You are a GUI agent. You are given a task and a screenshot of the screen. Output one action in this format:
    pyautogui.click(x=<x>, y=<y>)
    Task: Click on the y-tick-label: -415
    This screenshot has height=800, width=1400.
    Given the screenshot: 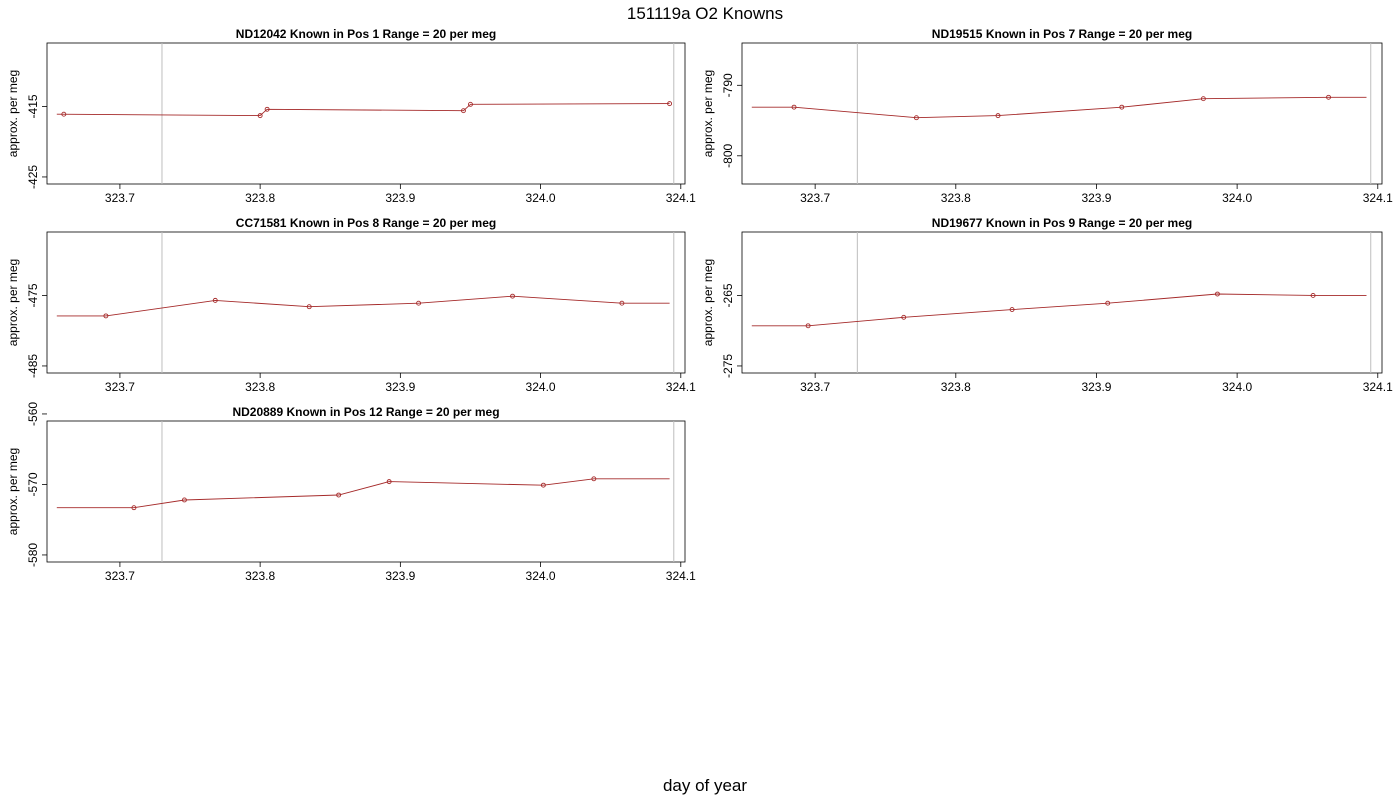 What is the action you would take?
    pyautogui.click(x=33, y=106)
    